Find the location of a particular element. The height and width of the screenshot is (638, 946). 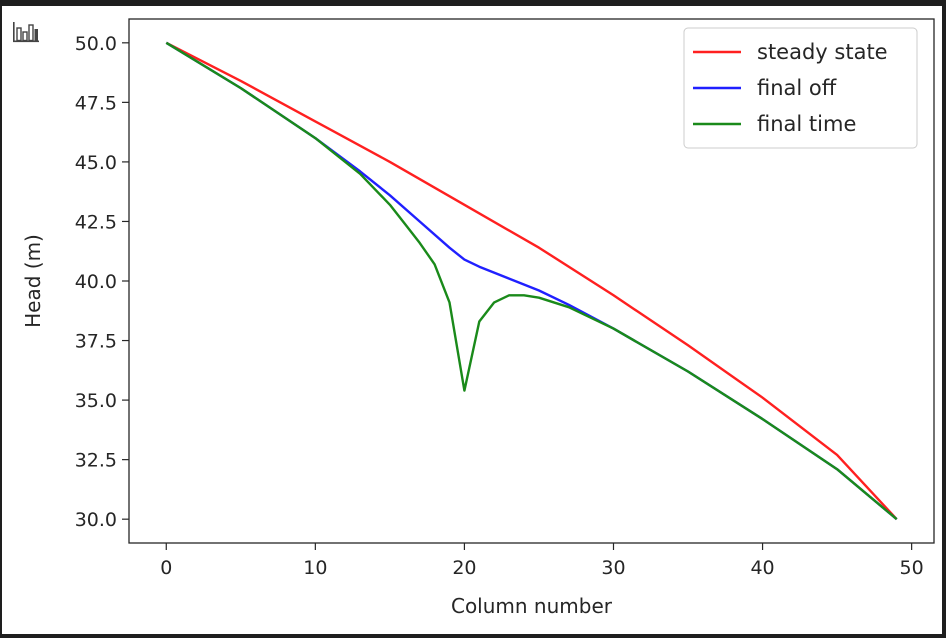

legend-box is located at coordinates (800, 88).